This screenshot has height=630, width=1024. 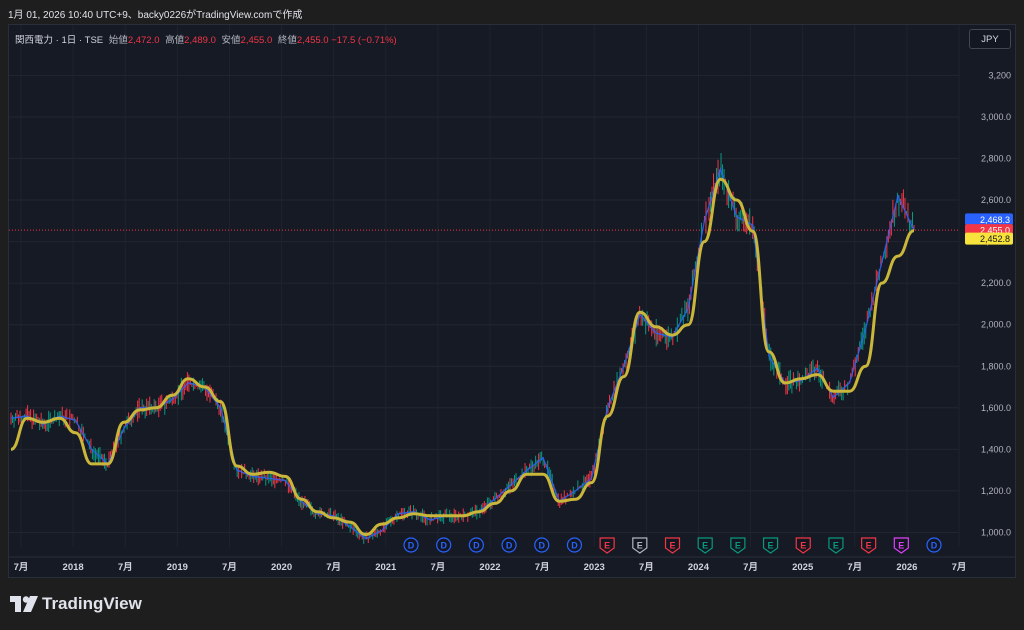 What do you see at coordinates (177, 567) in the screenshot?
I see `time-axis-label: 2019` at bounding box center [177, 567].